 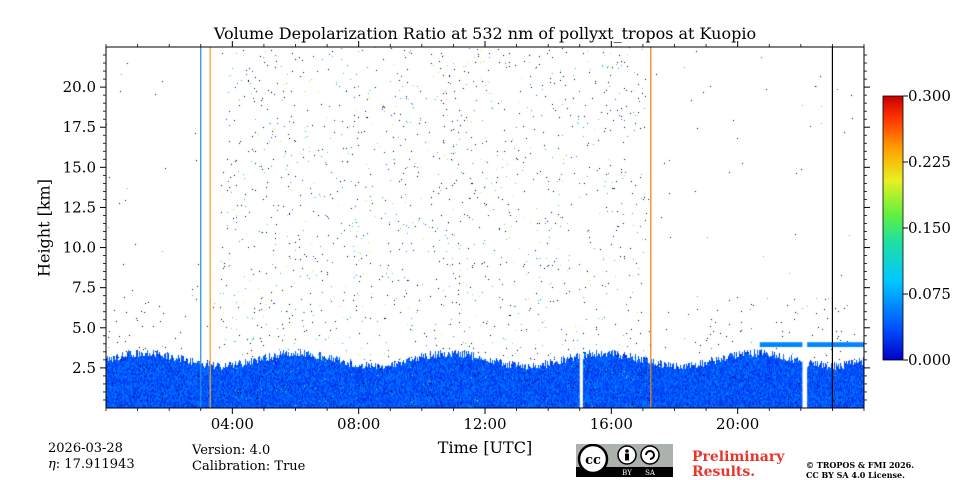 What do you see at coordinates (79, 207) in the screenshot?
I see `y-tick-label: 12.5` at bounding box center [79, 207].